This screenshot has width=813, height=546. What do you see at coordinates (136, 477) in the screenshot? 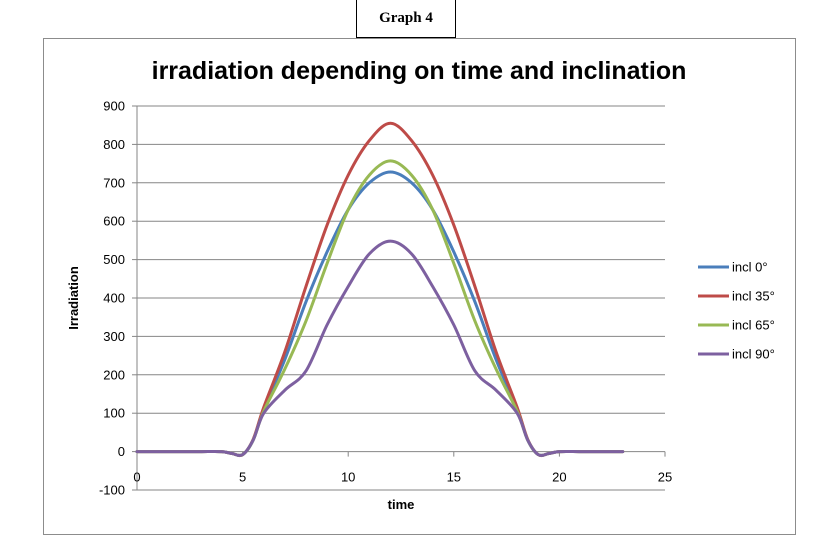
I see `x-tick-label: 0` at bounding box center [136, 477].